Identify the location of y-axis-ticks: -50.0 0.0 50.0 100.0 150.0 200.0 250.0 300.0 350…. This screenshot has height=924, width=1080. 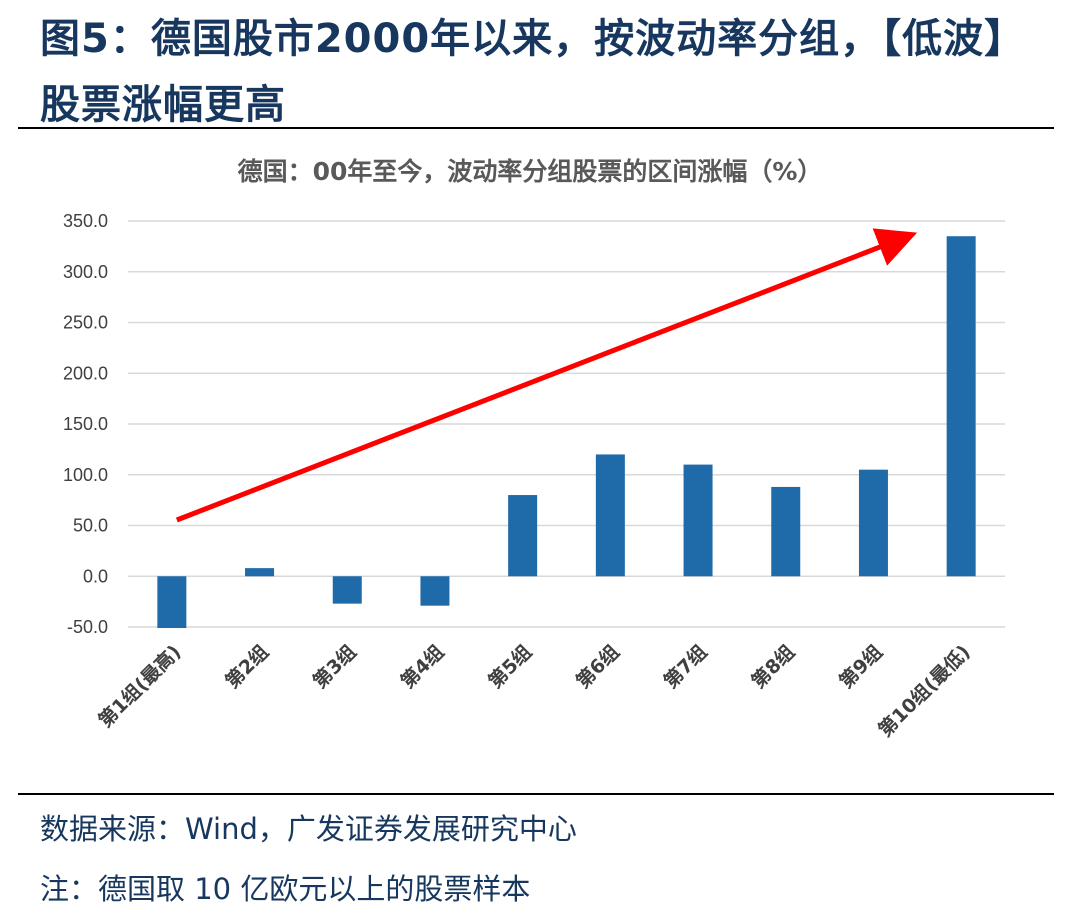
(85, 424).